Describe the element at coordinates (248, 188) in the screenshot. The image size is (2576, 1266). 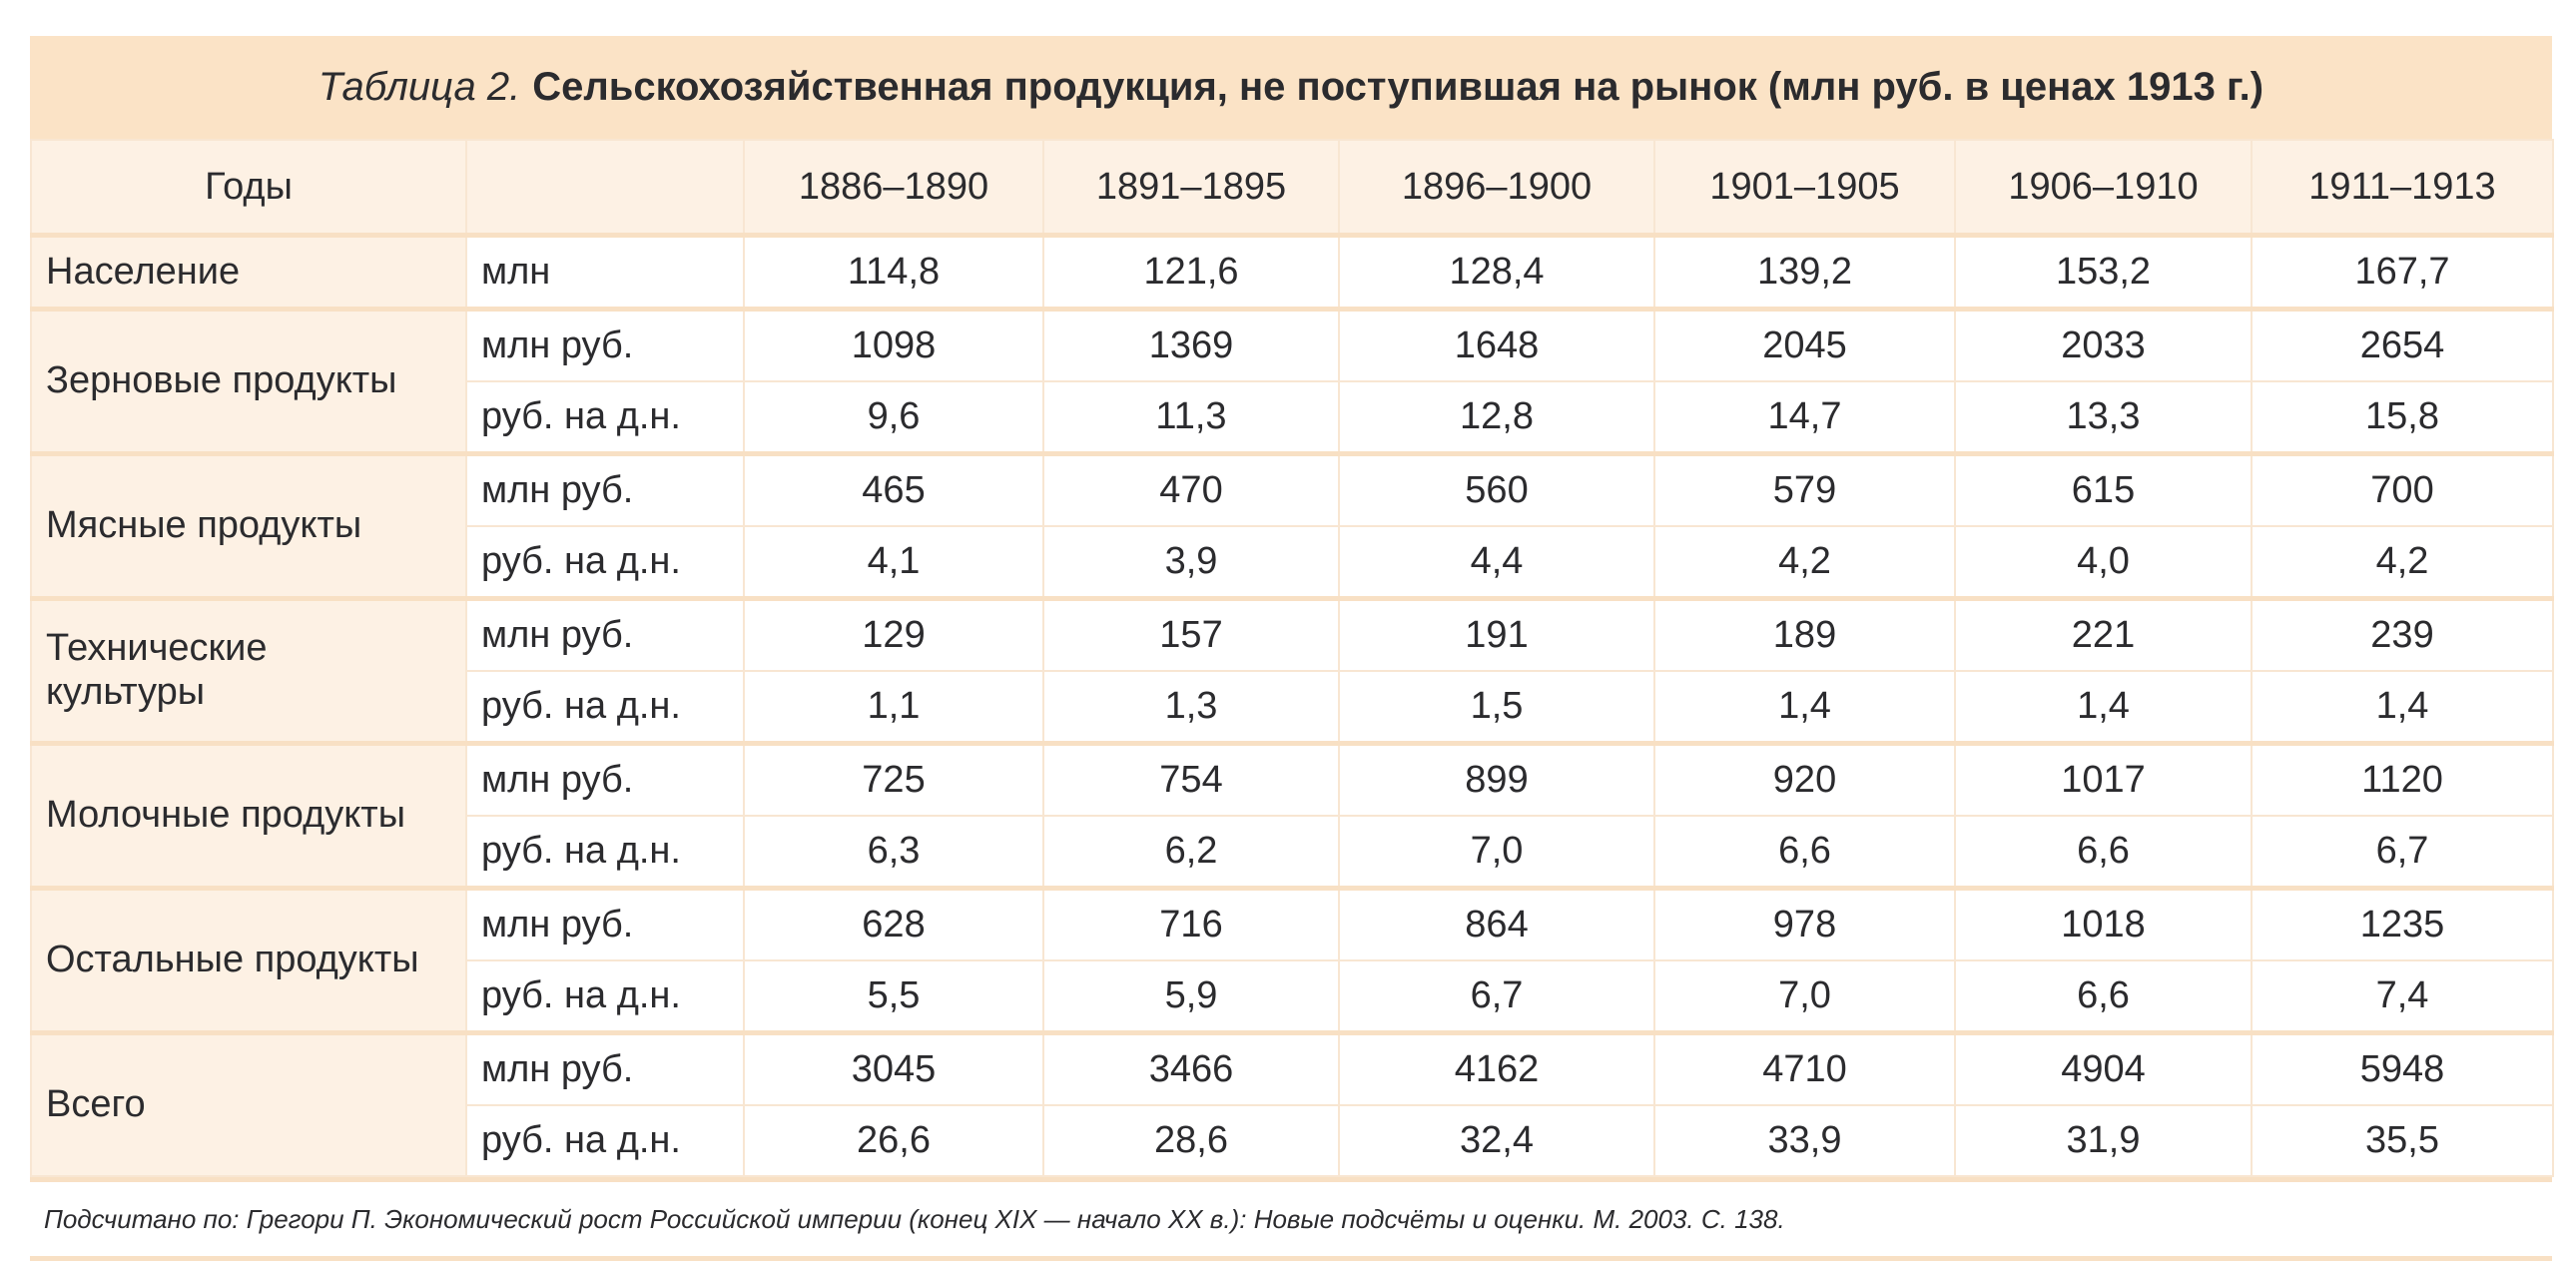
I see `header-years: Годы` at that location.